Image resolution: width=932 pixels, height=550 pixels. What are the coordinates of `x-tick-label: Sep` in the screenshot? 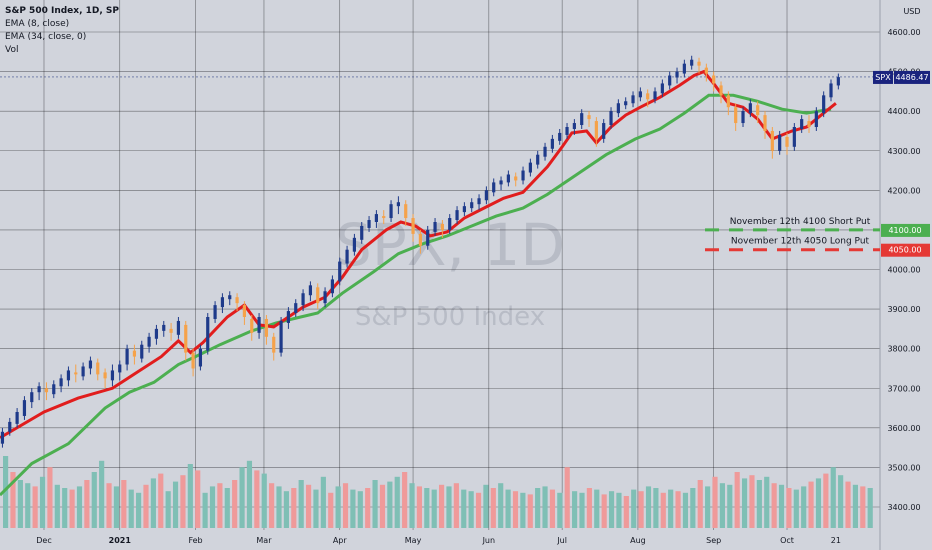 It's located at (713, 540).